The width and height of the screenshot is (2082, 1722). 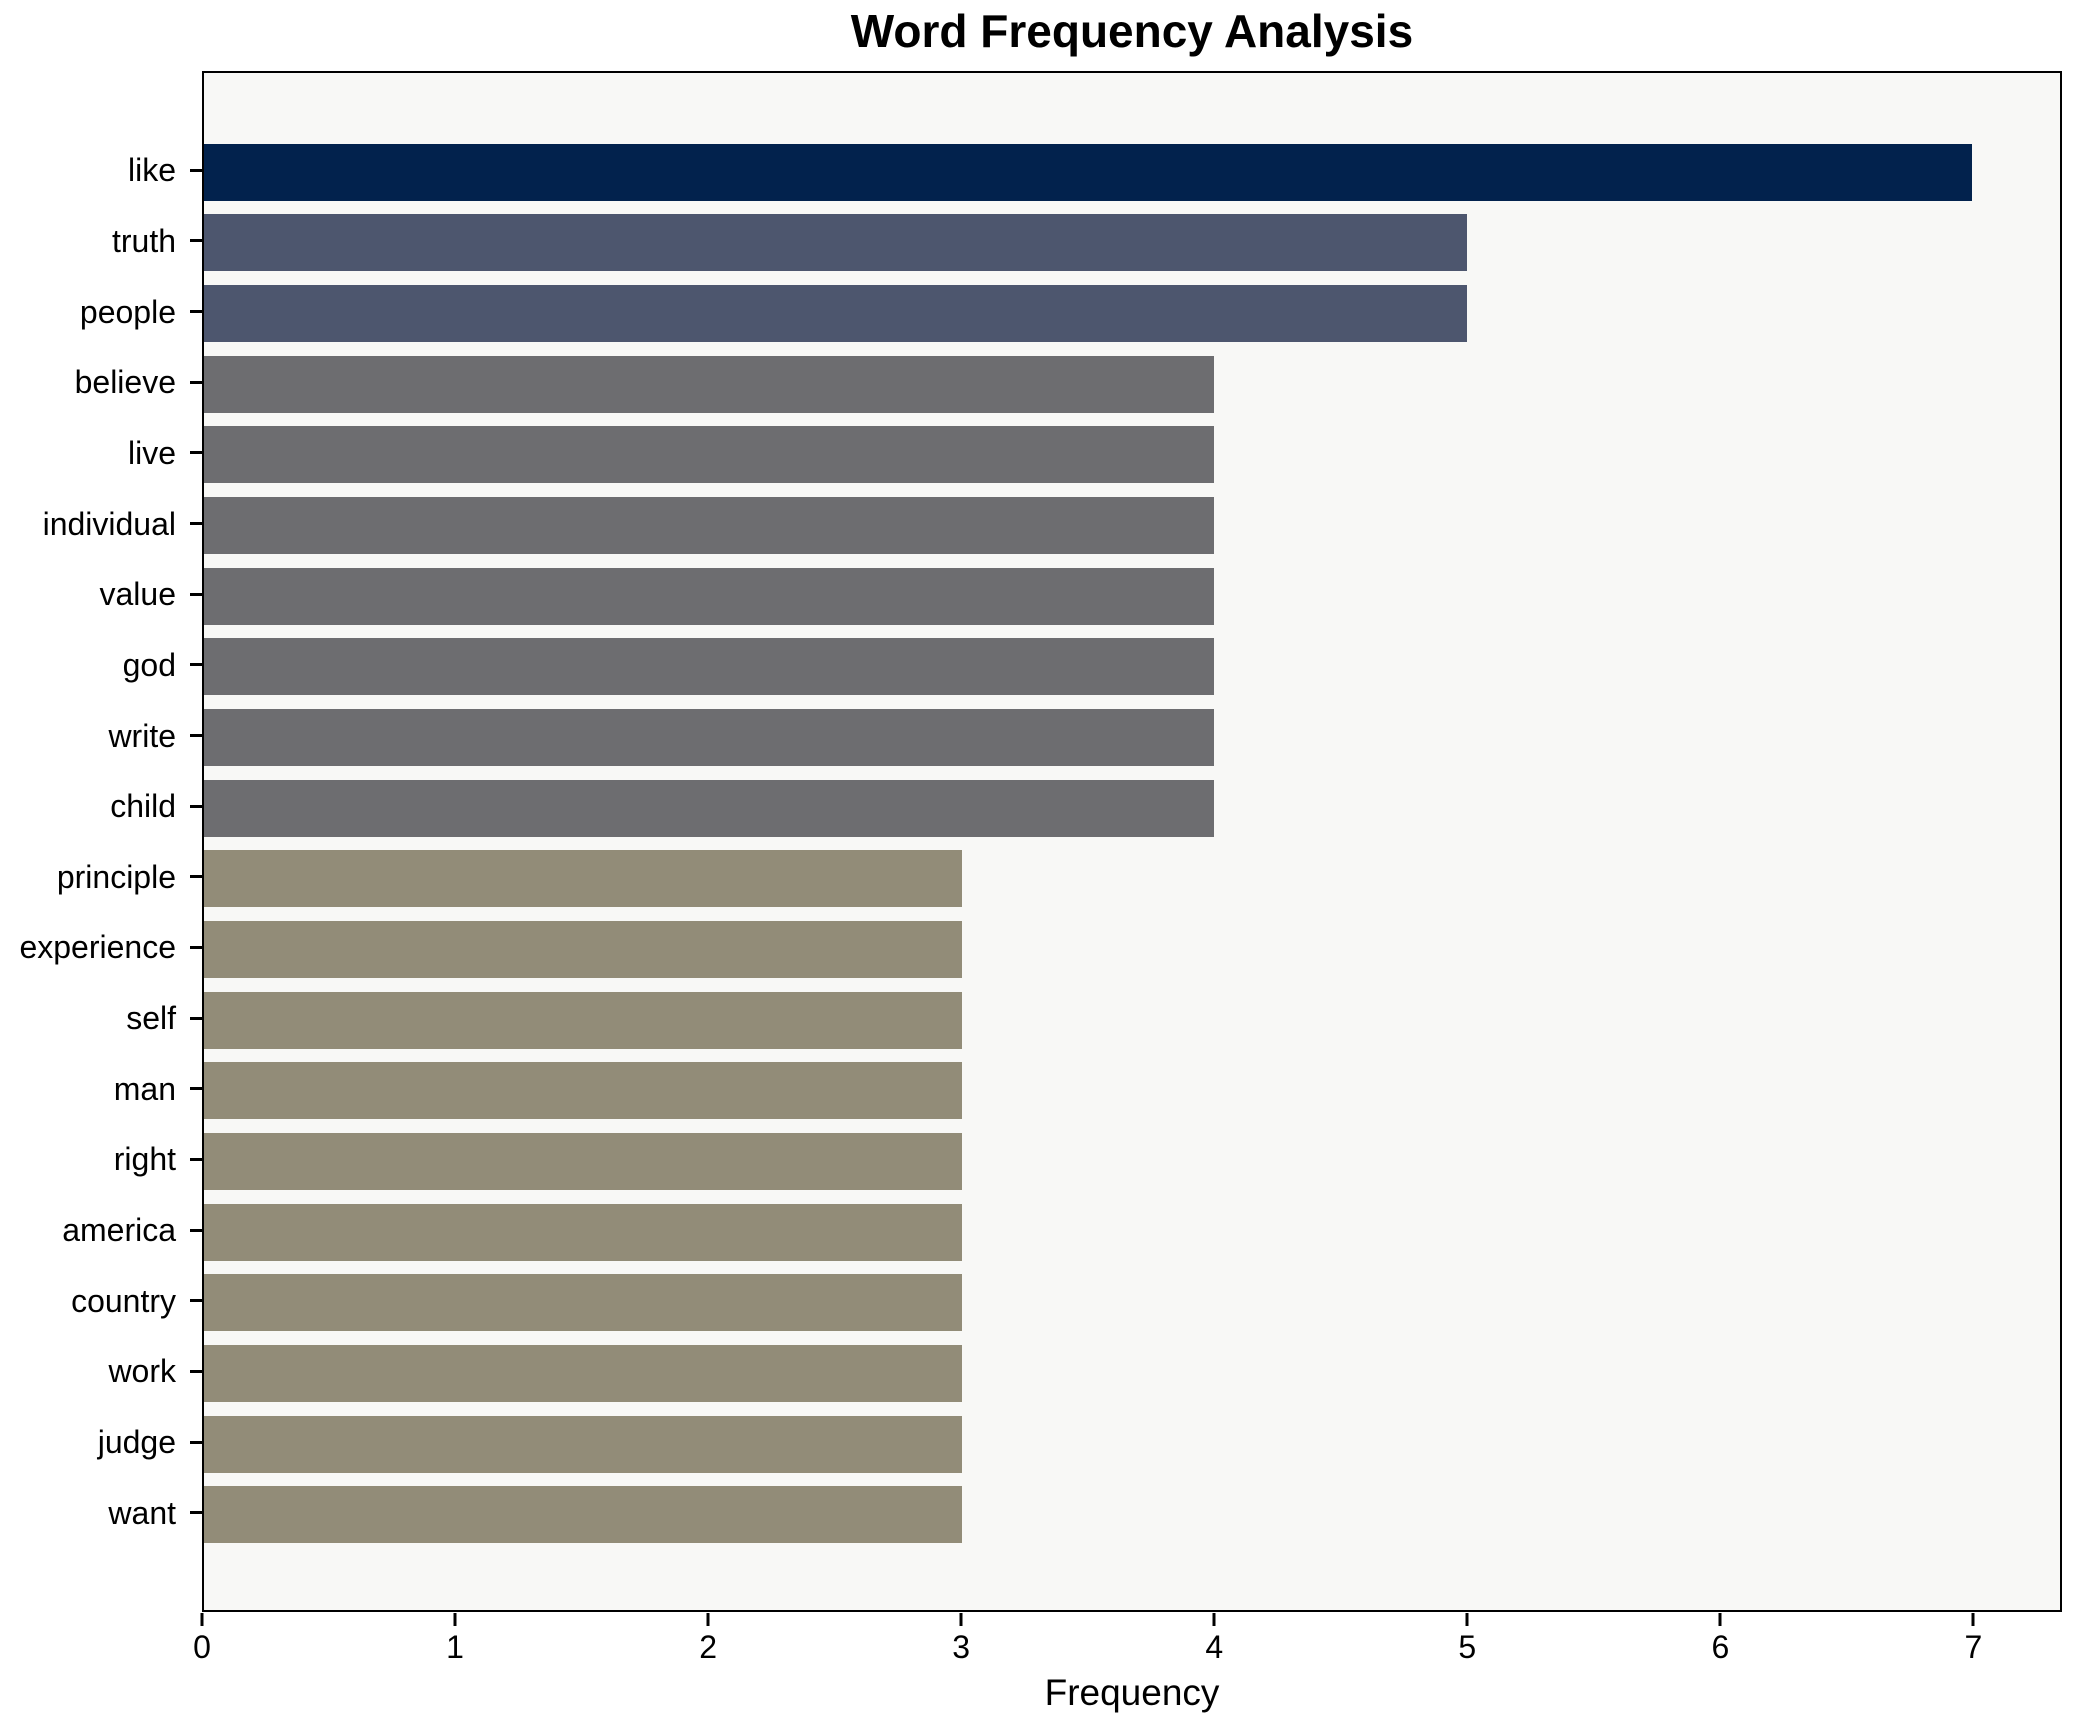 What do you see at coordinates (961, 1647) in the screenshot?
I see `xtick-label-3: 3` at bounding box center [961, 1647].